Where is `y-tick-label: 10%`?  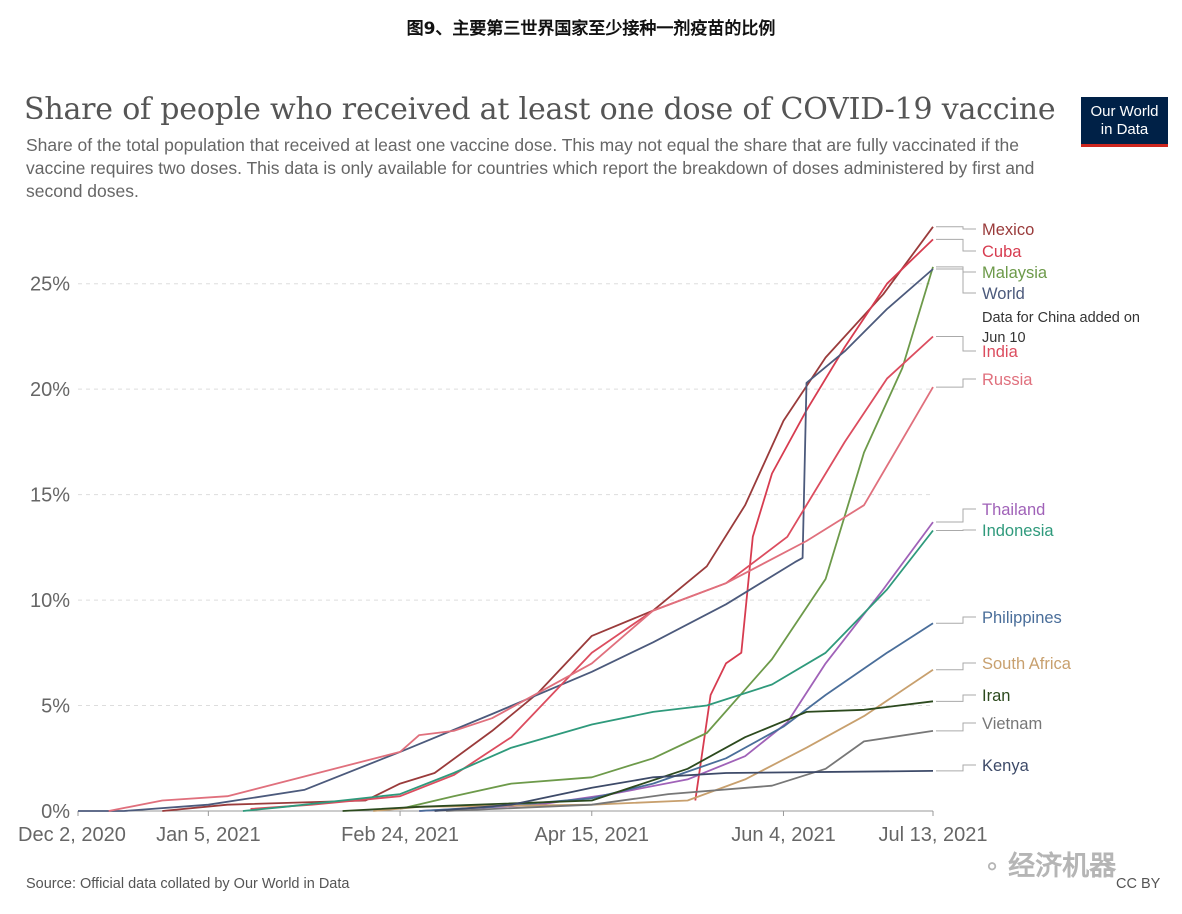
y-tick-label: 10% is located at coordinates (50, 601).